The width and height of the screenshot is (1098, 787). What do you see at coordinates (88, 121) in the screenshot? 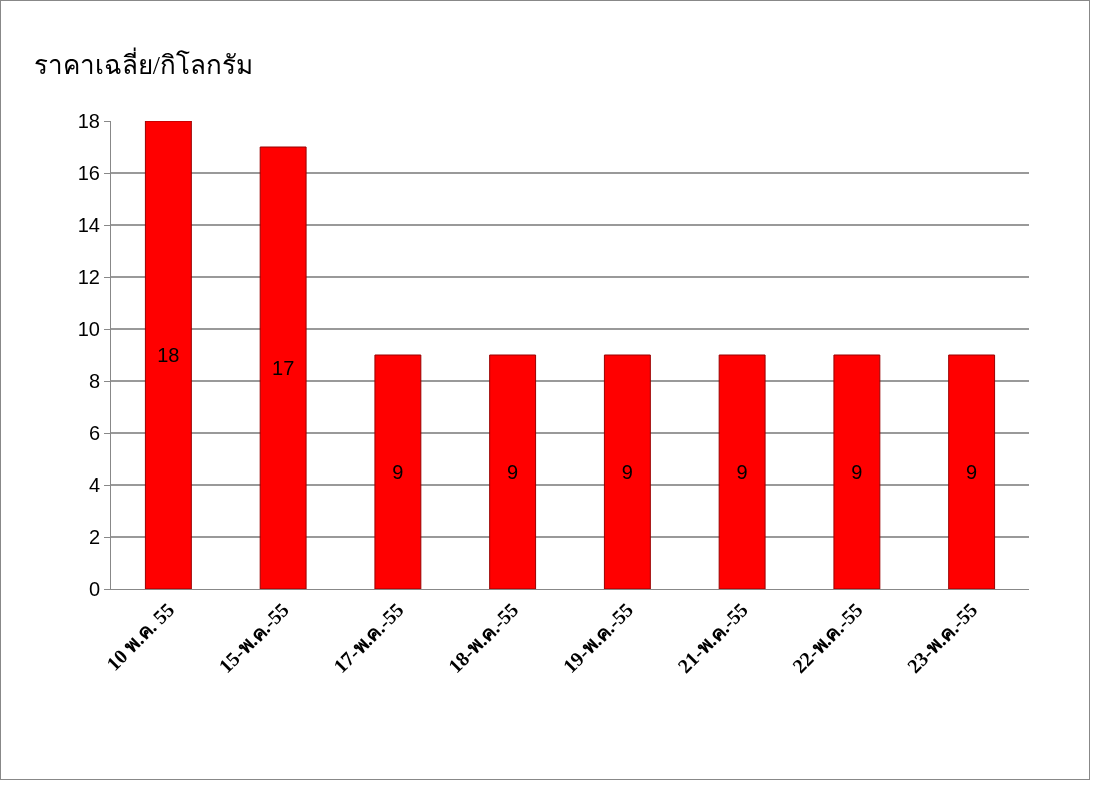
I see `y-tick-label: 18` at bounding box center [88, 121].